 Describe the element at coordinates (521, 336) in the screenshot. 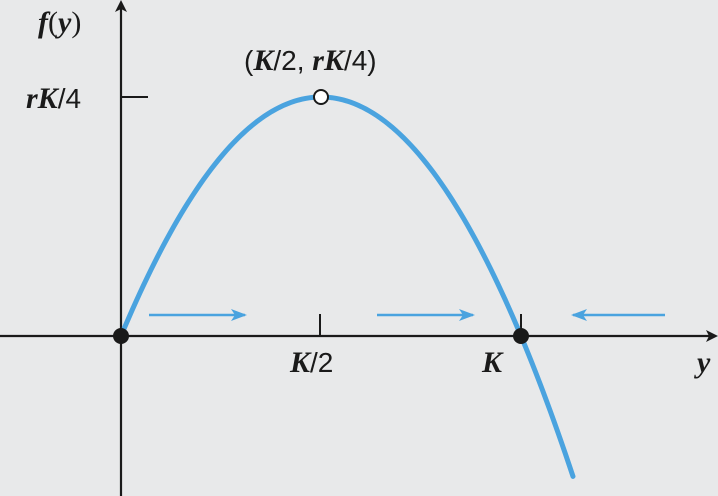

I see `equilibrium-point-k` at that location.